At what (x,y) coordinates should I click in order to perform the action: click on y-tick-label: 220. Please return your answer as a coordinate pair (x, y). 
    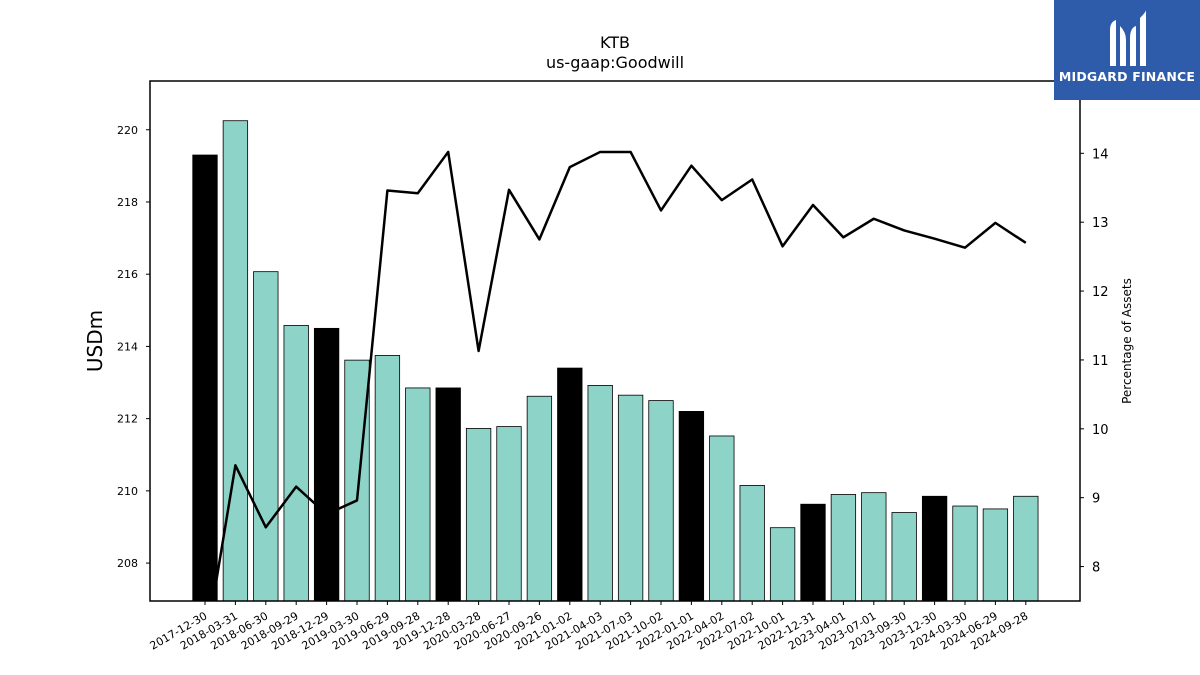
    Looking at the image, I should click on (127, 130).